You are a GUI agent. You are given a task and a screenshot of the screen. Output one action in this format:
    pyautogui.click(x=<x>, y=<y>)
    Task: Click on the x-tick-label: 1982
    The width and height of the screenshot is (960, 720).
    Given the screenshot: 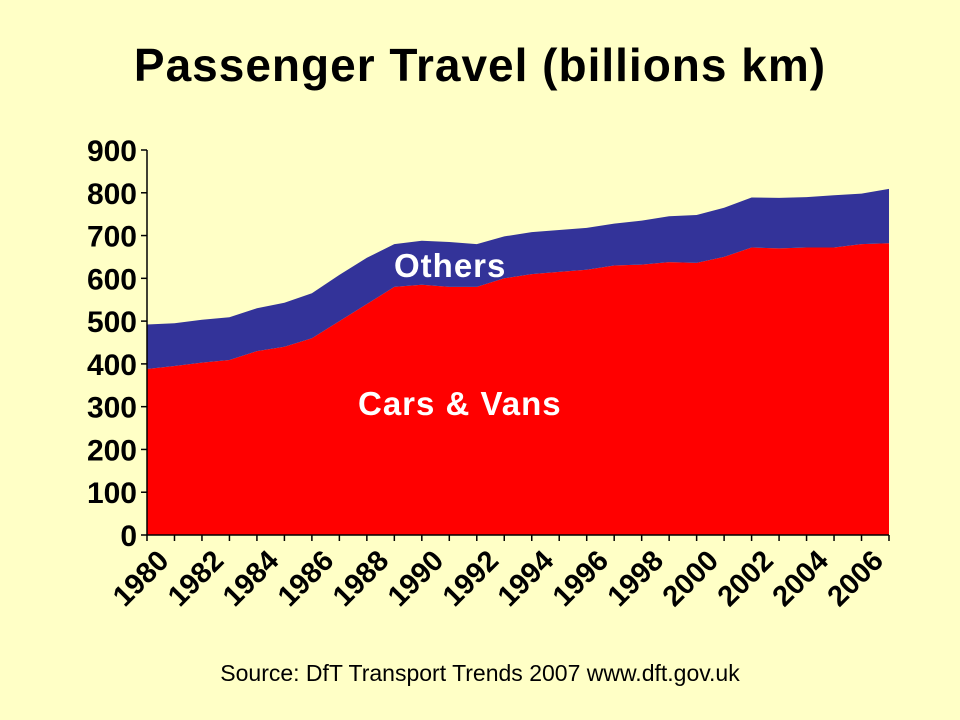 What is the action you would take?
    pyautogui.click(x=196, y=579)
    